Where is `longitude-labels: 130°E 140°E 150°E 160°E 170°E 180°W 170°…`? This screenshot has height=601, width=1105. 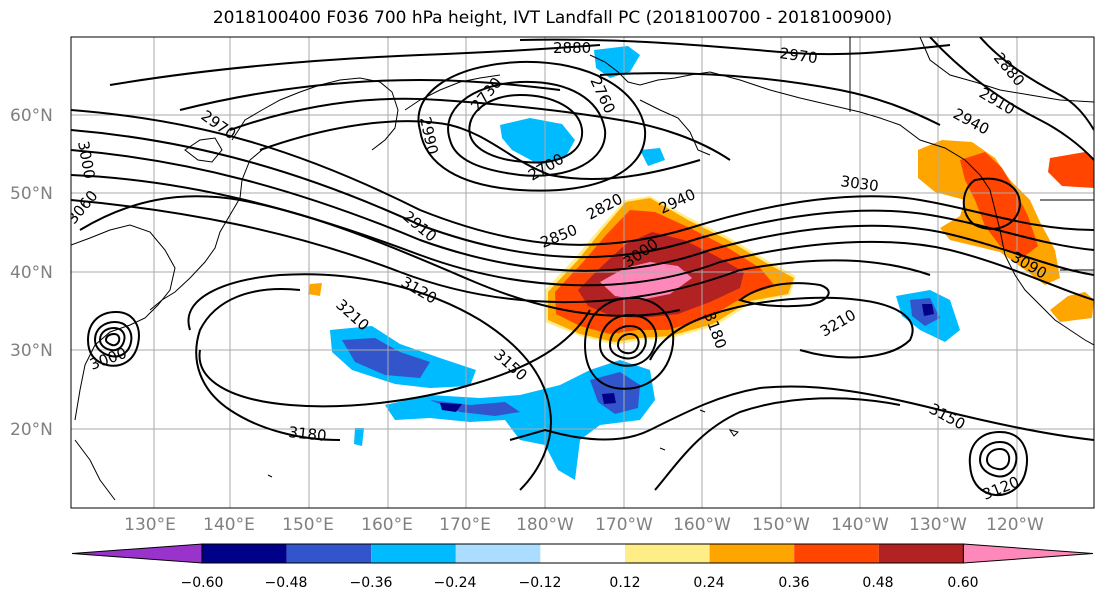 longitude-labels: 130°E 140°E 150°E 160°E 170°E 180°W 170°… is located at coordinates (584, 525).